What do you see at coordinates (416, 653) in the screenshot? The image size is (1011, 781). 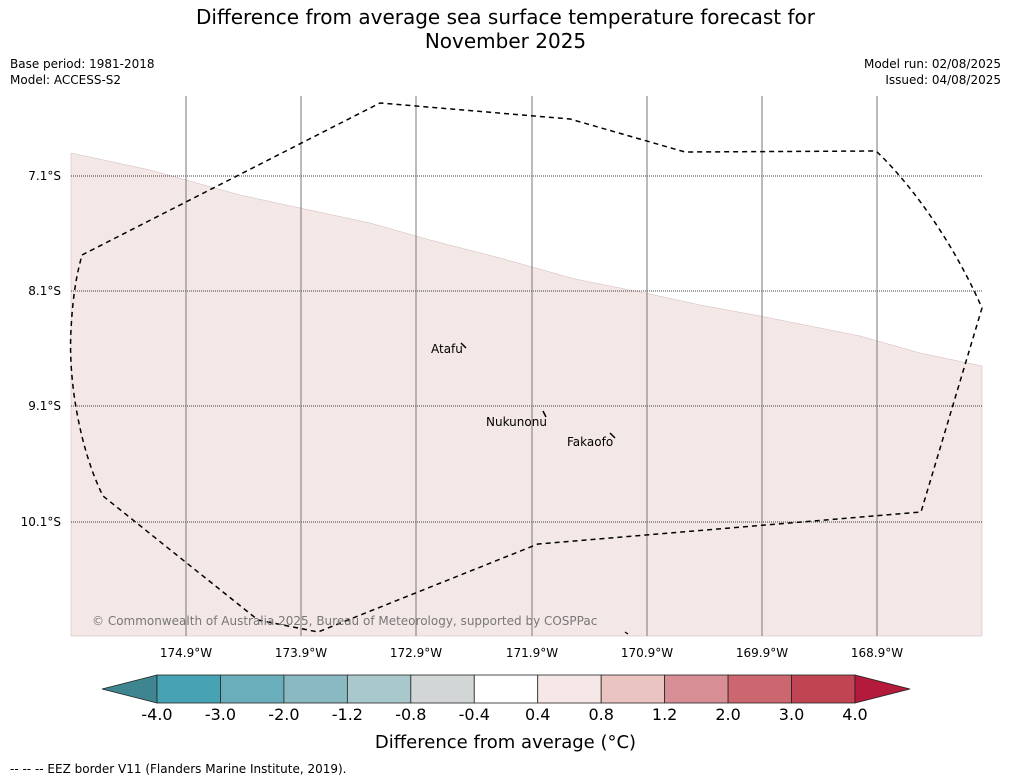 I see `lon-label: 172.9°W` at bounding box center [416, 653].